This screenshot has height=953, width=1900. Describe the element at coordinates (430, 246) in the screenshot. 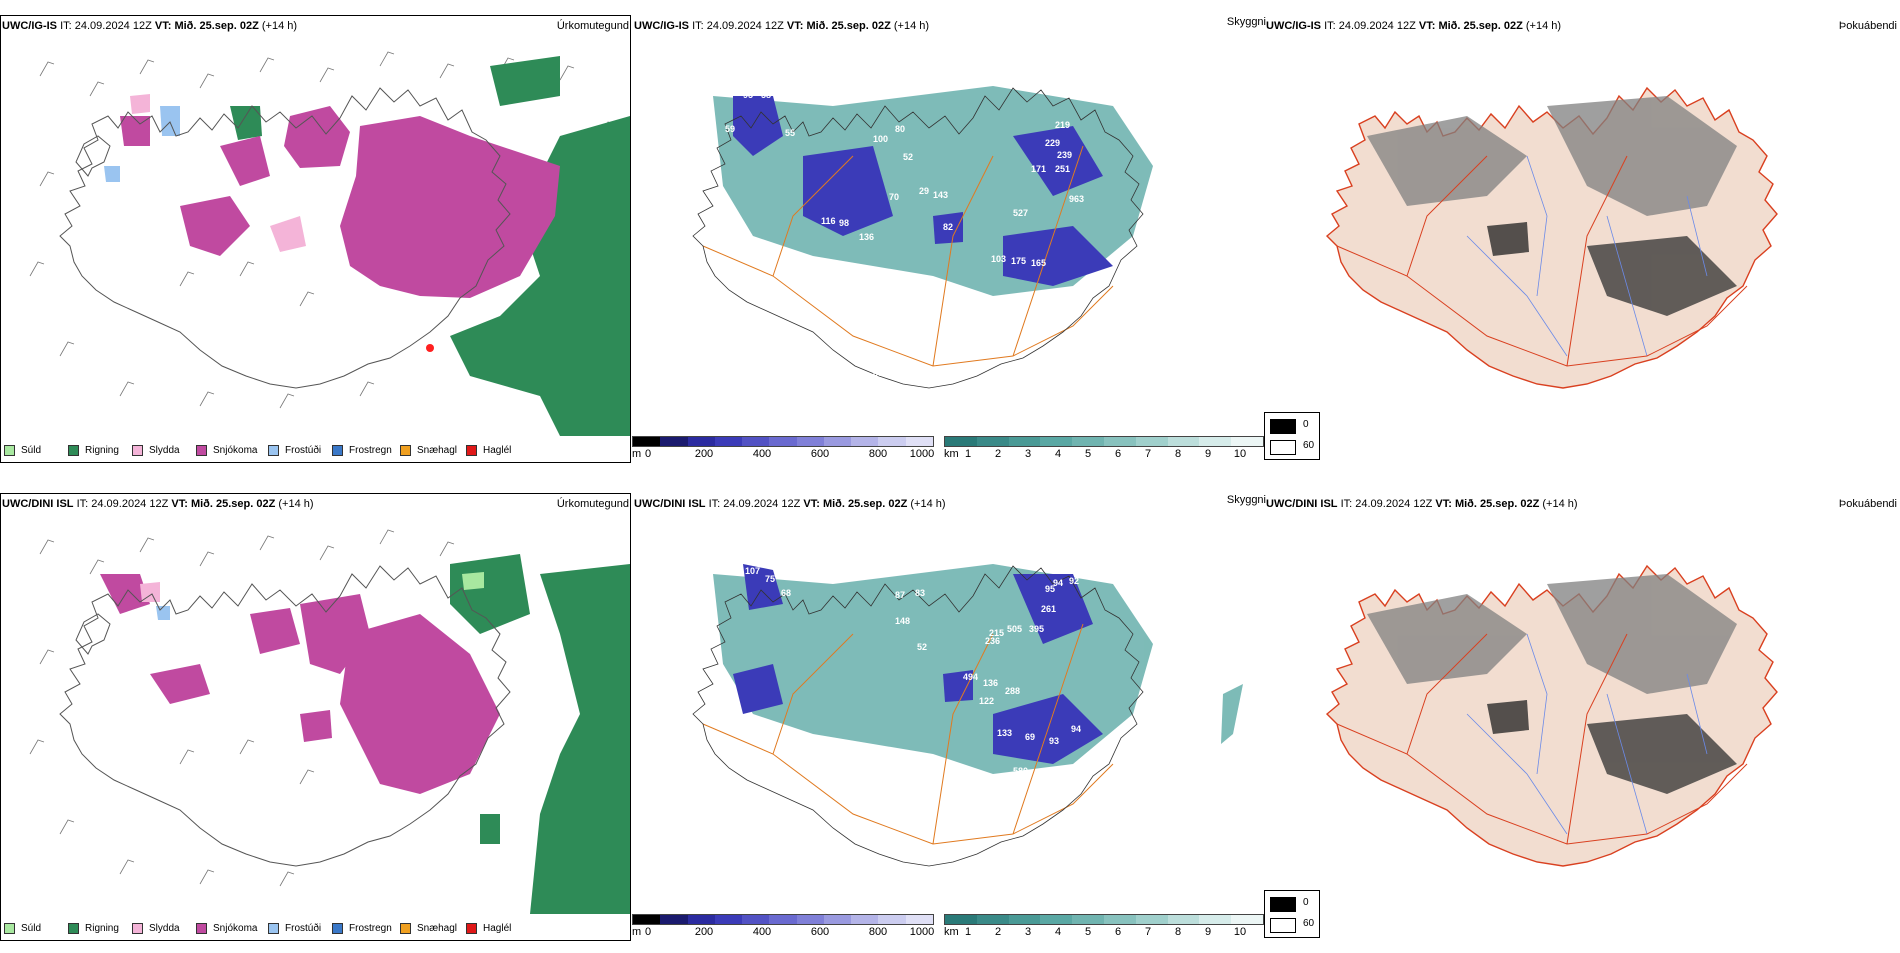

I see `rain-areas` at that location.